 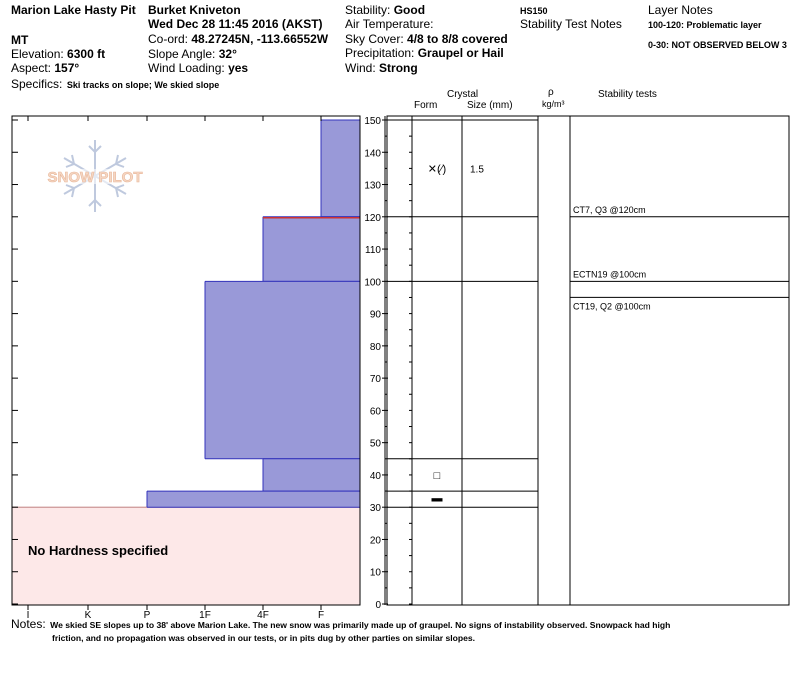 What do you see at coordinates (376, 540) in the screenshot?
I see `depth-tick-label: 20` at bounding box center [376, 540].